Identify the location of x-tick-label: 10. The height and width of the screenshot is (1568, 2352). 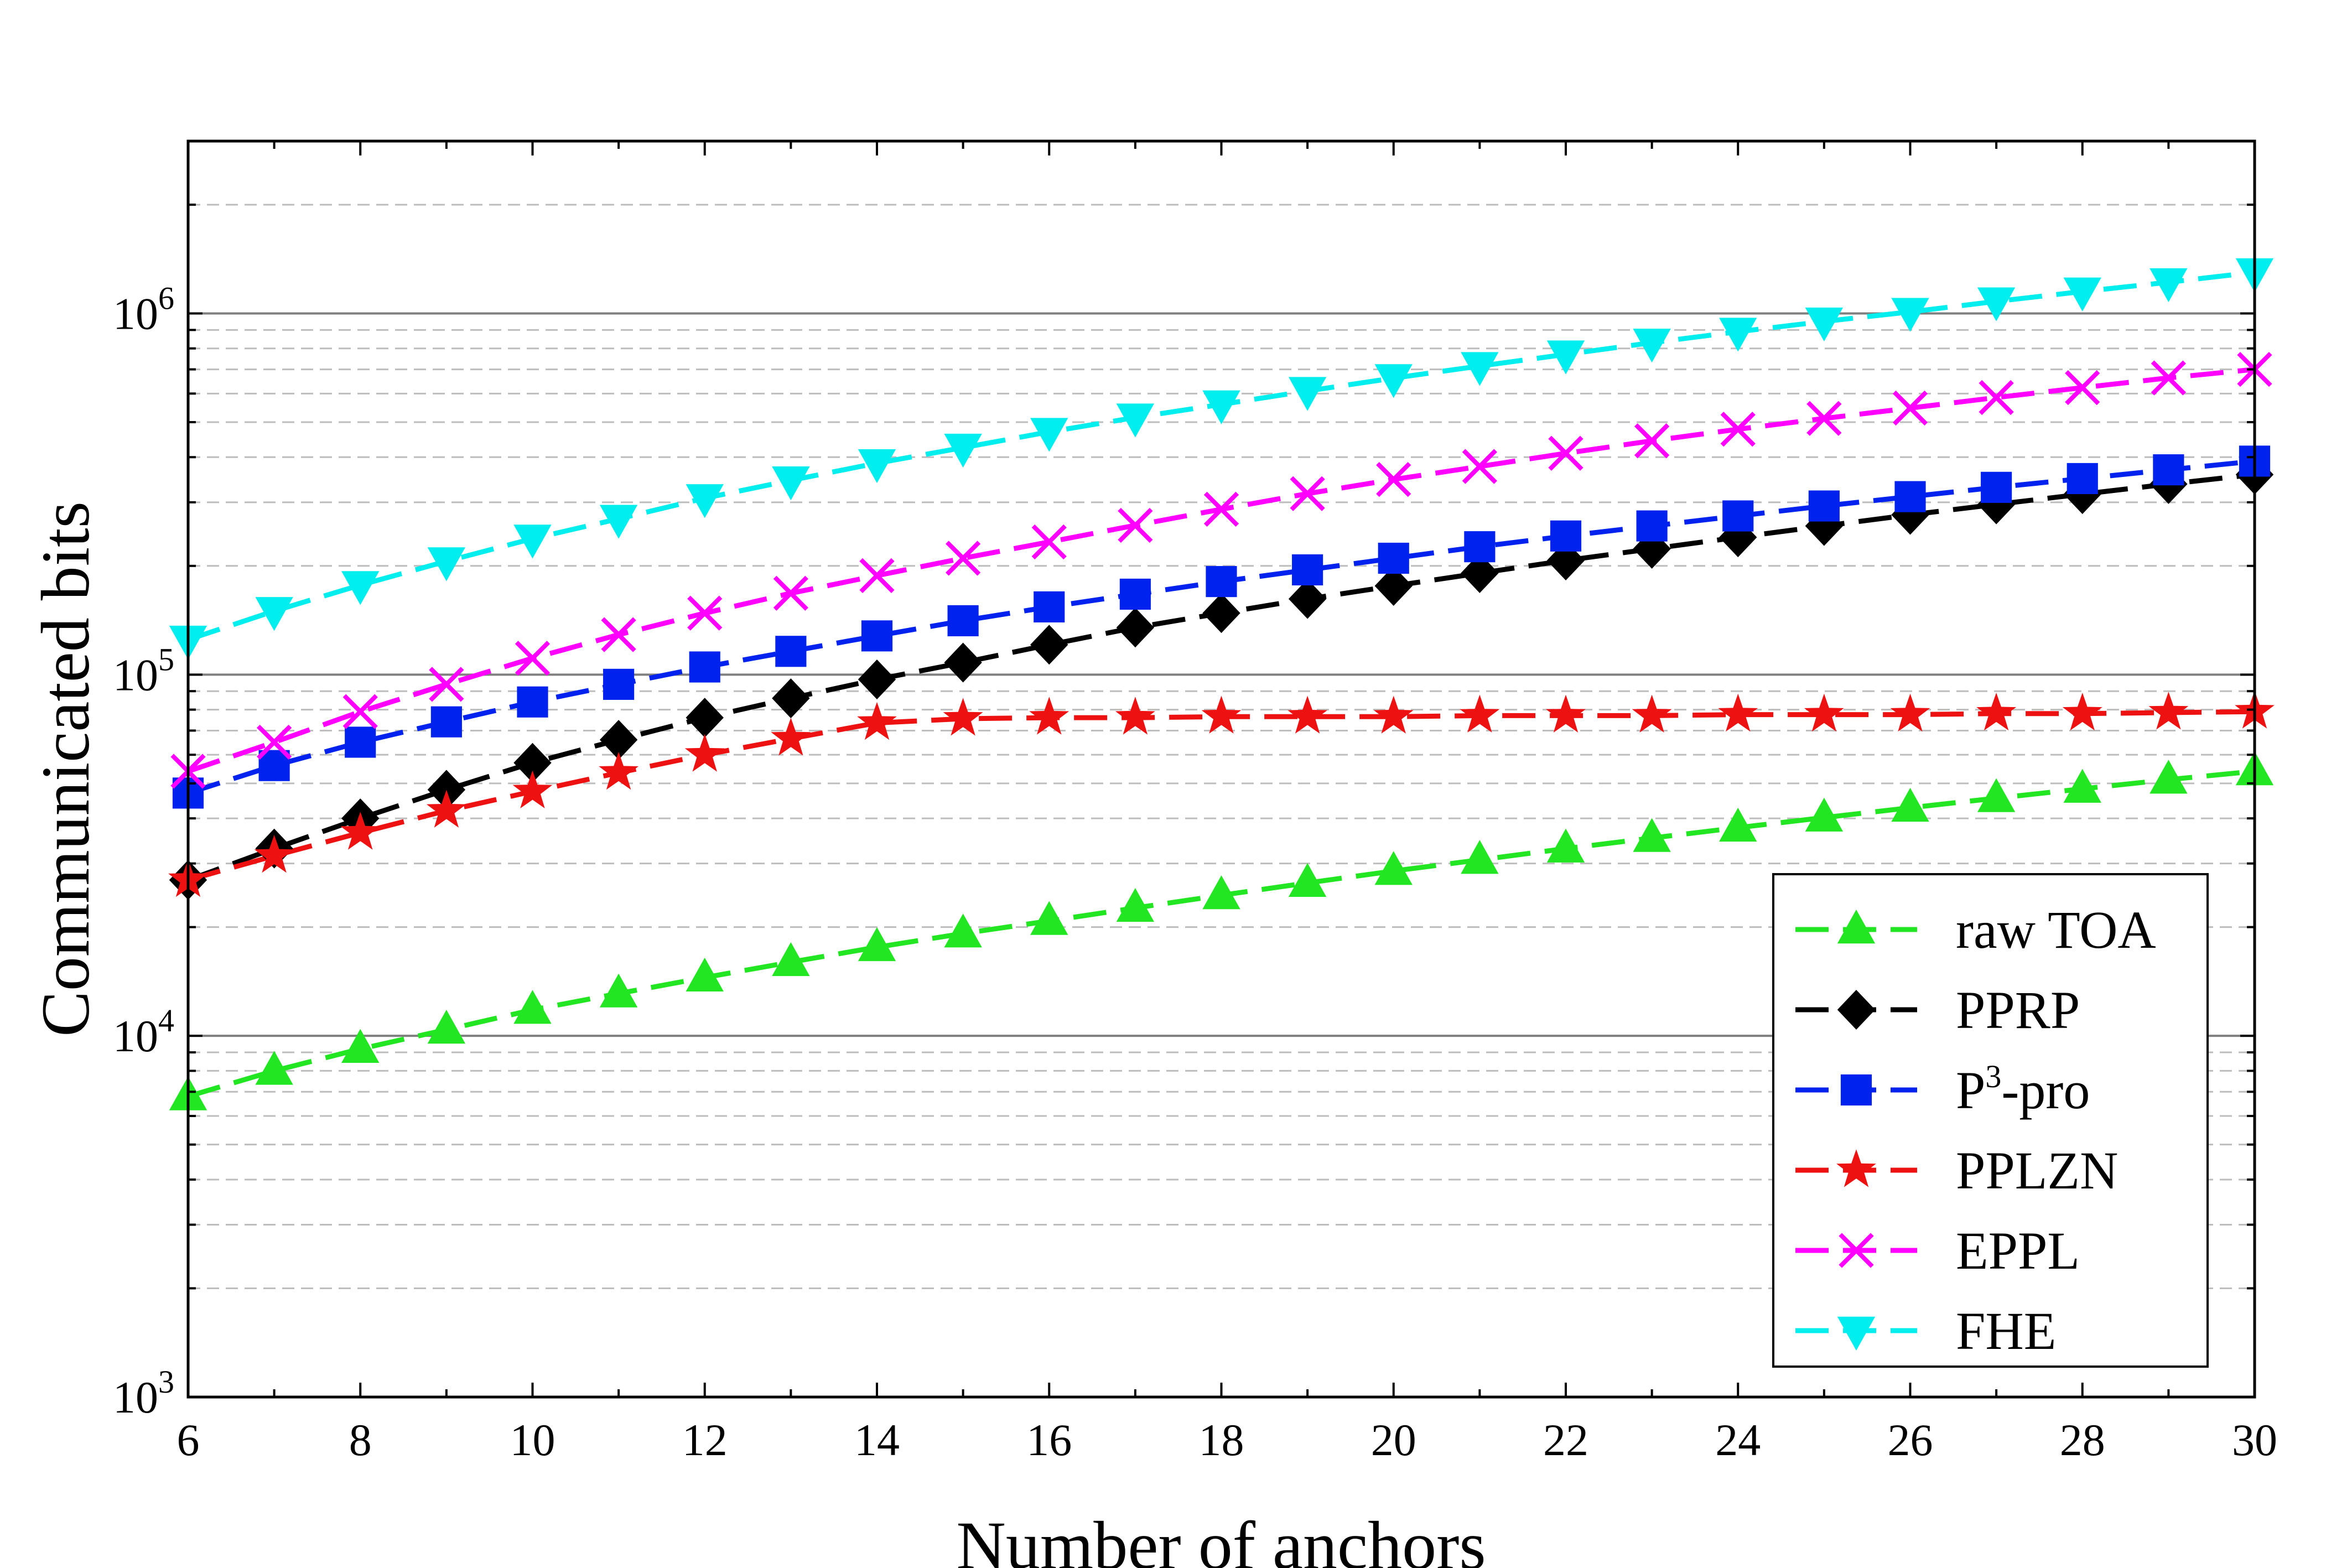
(532, 1440).